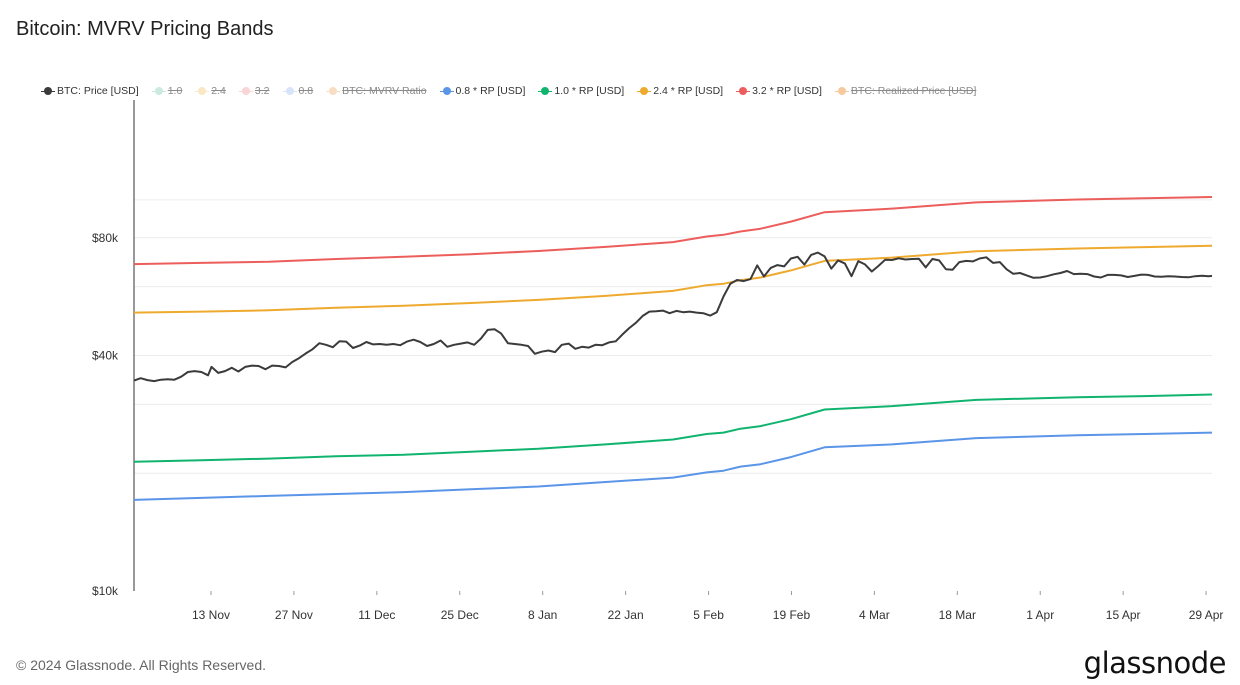  I want to click on legend-item: 2.4, so click(210, 91).